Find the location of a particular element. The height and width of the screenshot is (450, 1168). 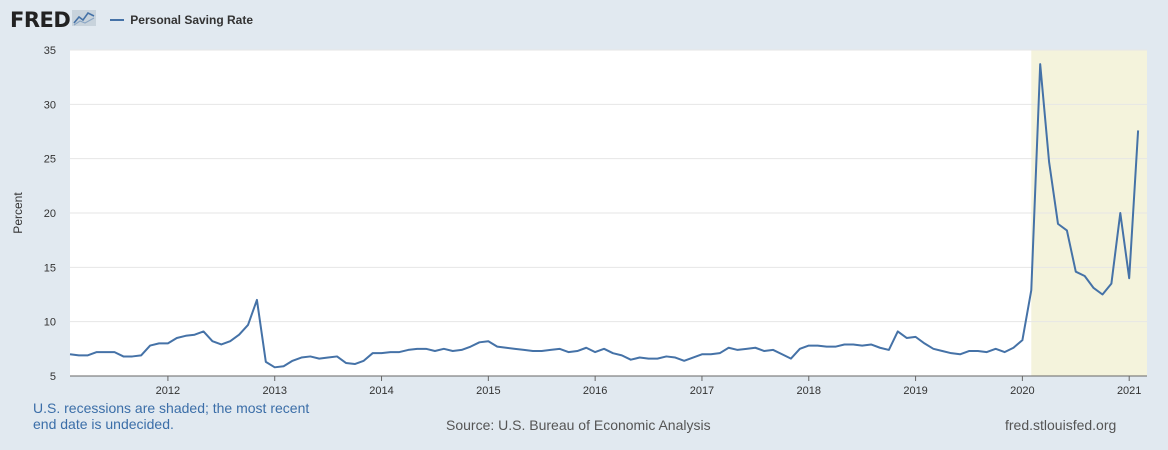

chart-legend: Personal Saving Rate is located at coordinates (181, 20).